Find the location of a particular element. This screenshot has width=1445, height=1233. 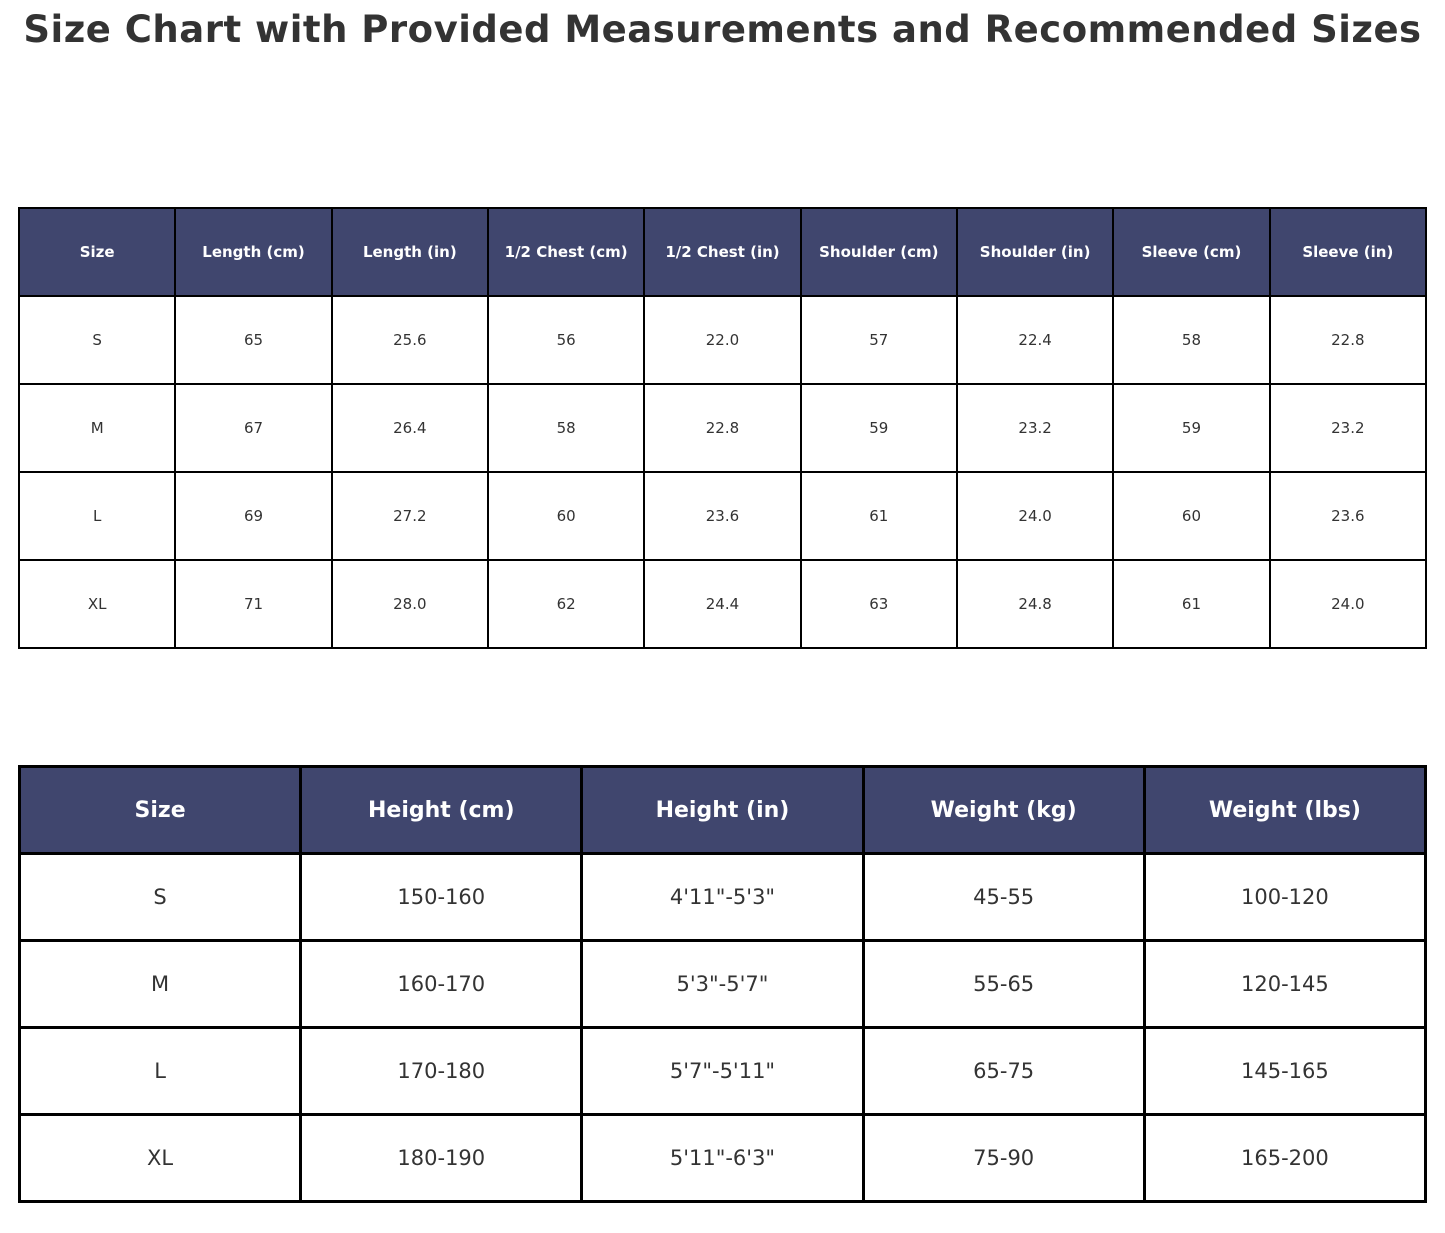

table-cell: 5'3"-5'7" is located at coordinates (722, 984).